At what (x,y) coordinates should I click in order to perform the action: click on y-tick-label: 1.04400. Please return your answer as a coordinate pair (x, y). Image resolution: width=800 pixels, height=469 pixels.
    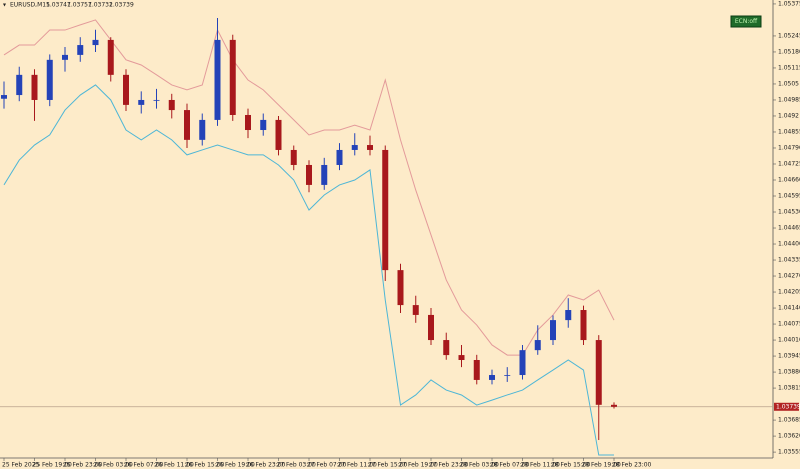
    Looking at the image, I should click on (789, 244).